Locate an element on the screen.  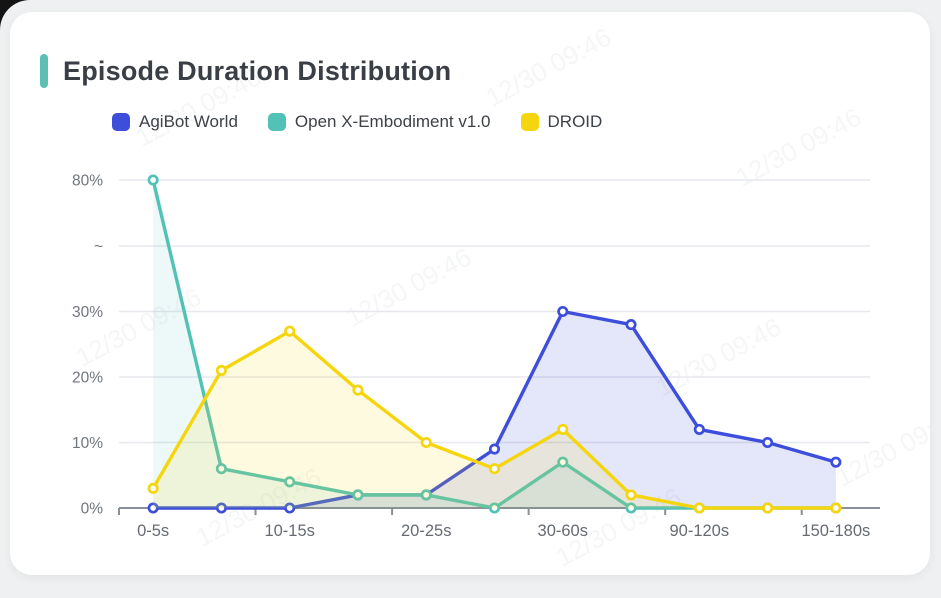
y-axis-label-80%: 80% is located at coordinates (87, 181).